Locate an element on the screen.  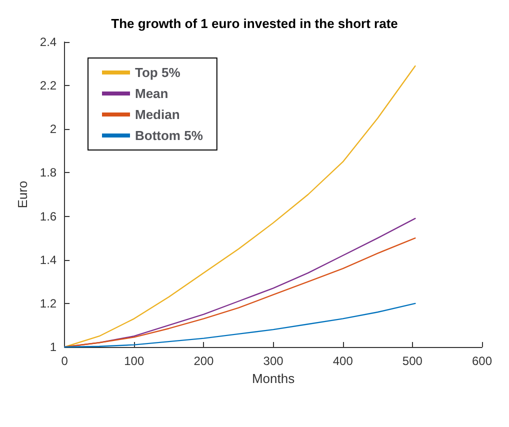
x-tick-label: 0 is located at coordinates (64, 361).